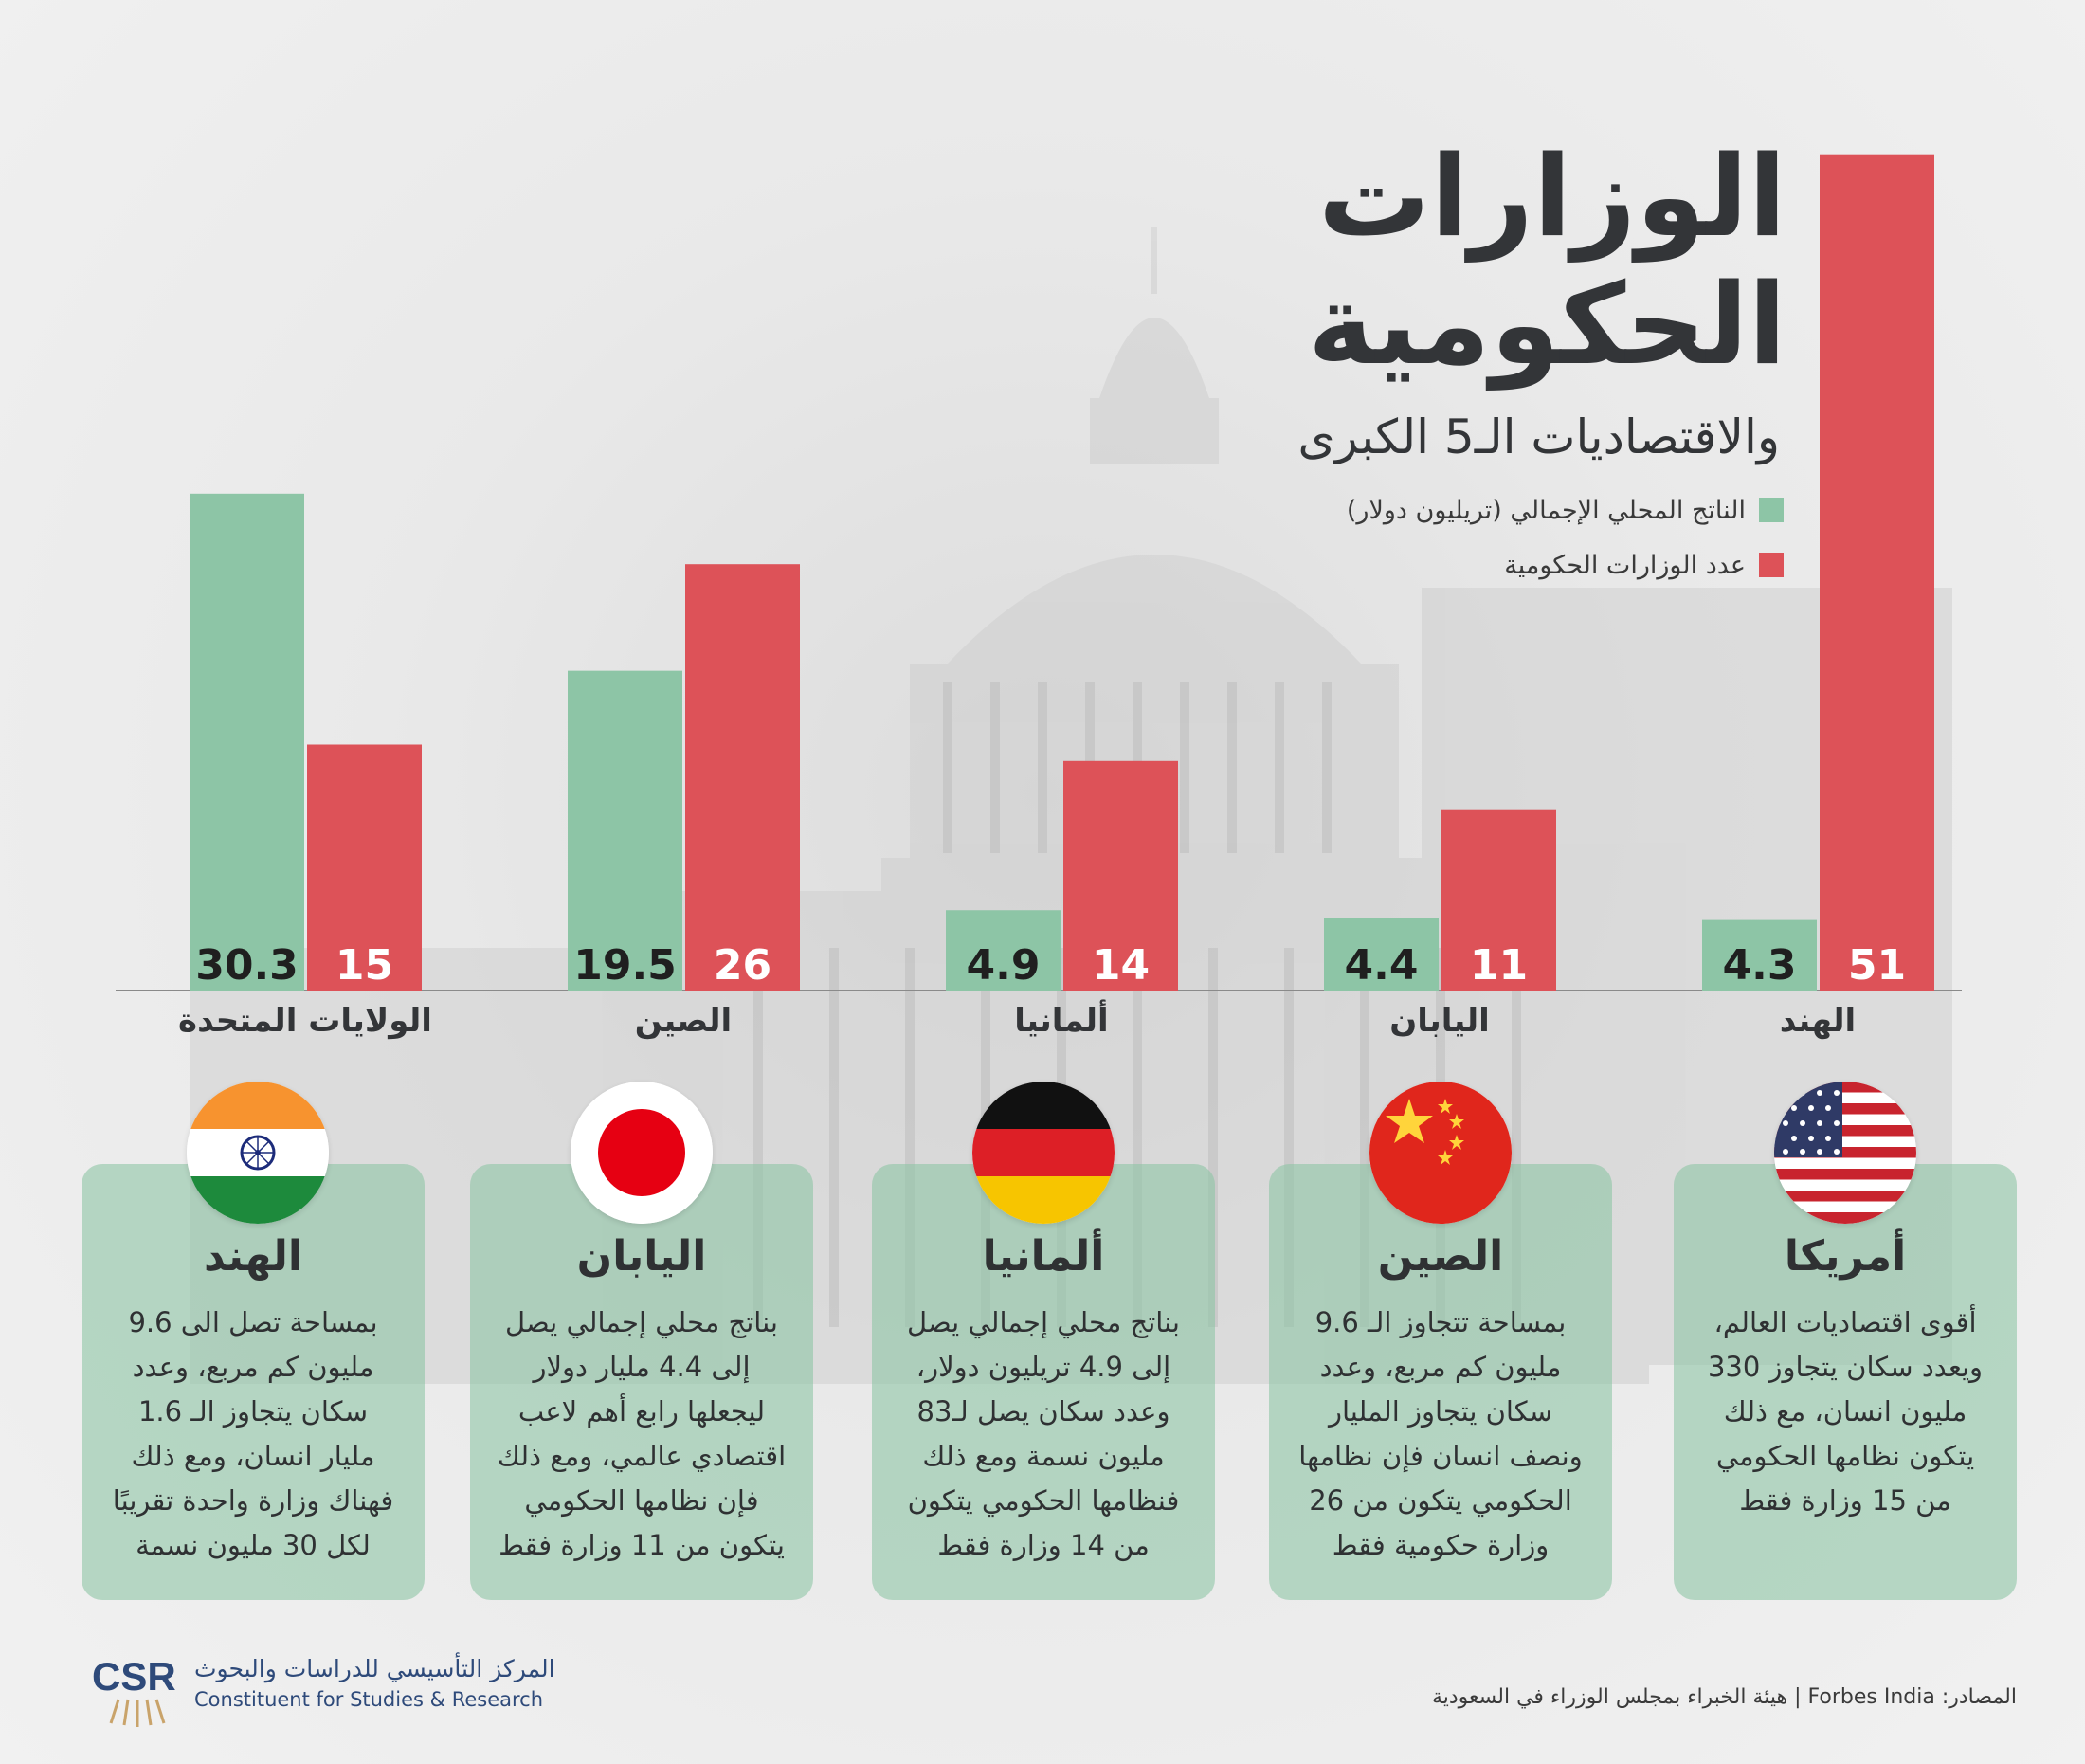 This screenshot has height=1764, width=2085. Describe the element at coordinates (1043, 1256) in the screenshot. I see `card-title: ألمانيا` at that location.